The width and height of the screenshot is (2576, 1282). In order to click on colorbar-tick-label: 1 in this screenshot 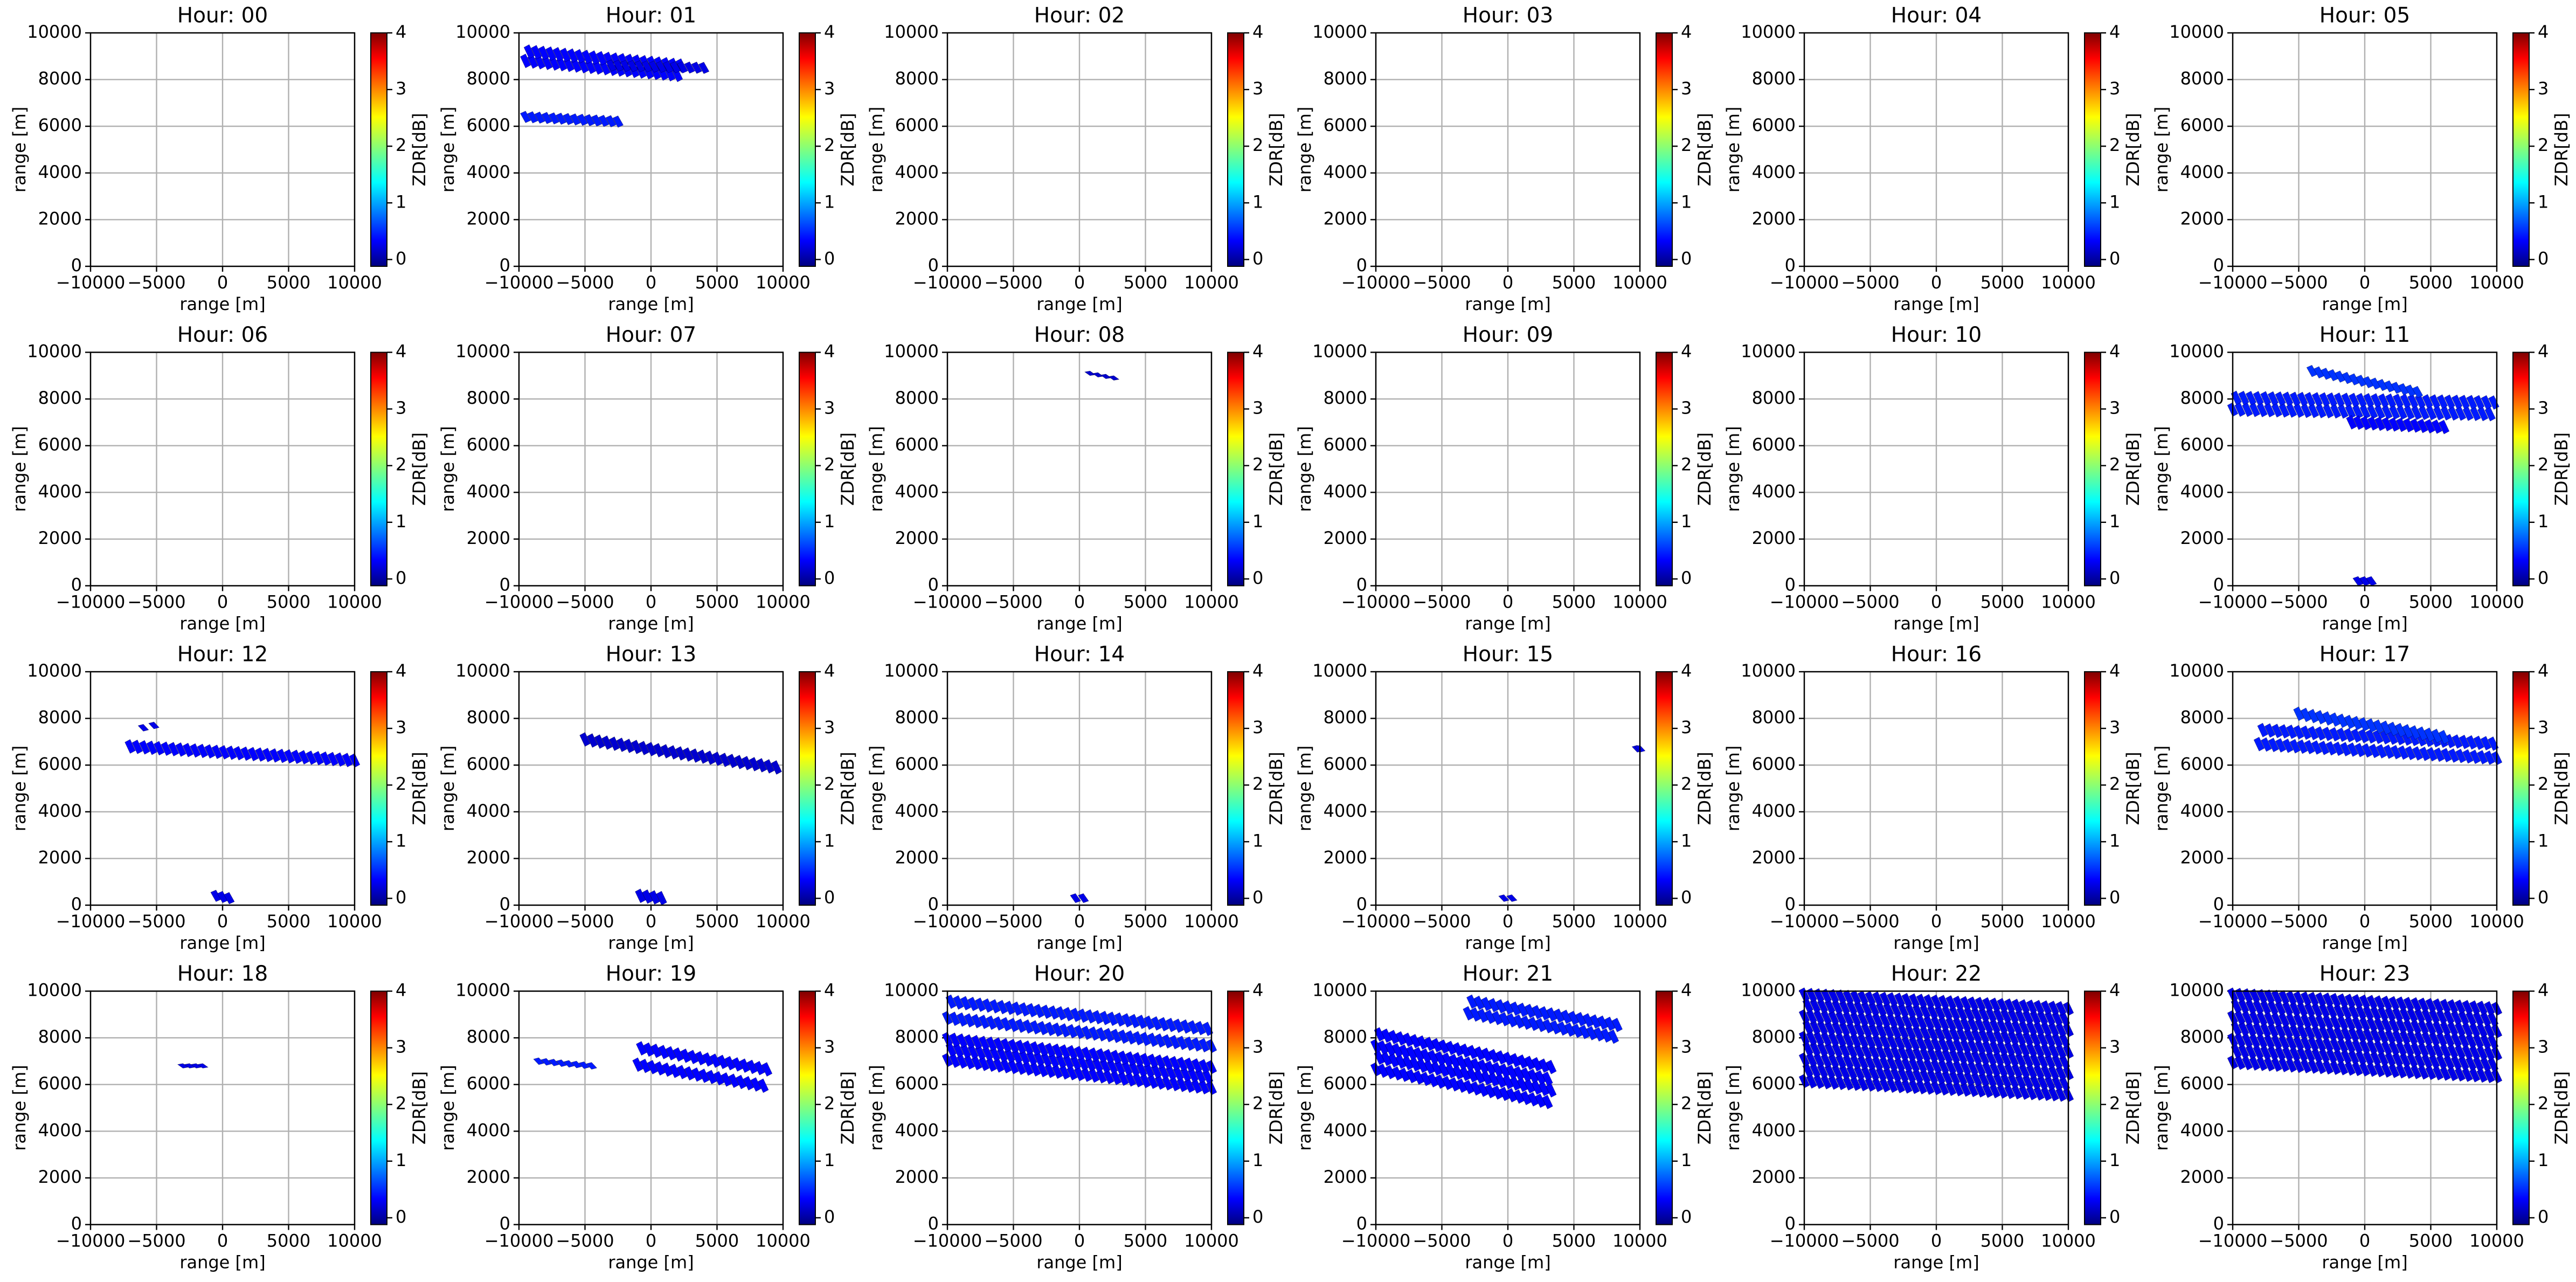, I will do `click(401, 521)`.